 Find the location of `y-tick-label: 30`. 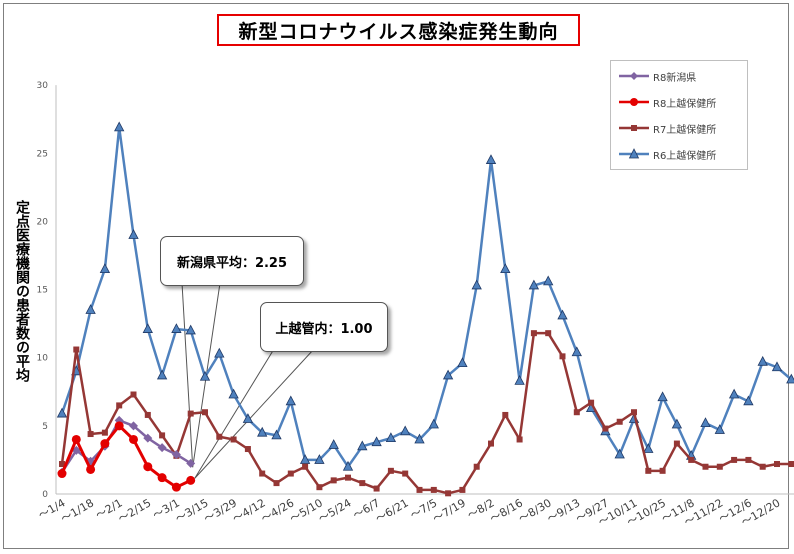

y-tick-label: 30 is located at coordinates (43, 86).